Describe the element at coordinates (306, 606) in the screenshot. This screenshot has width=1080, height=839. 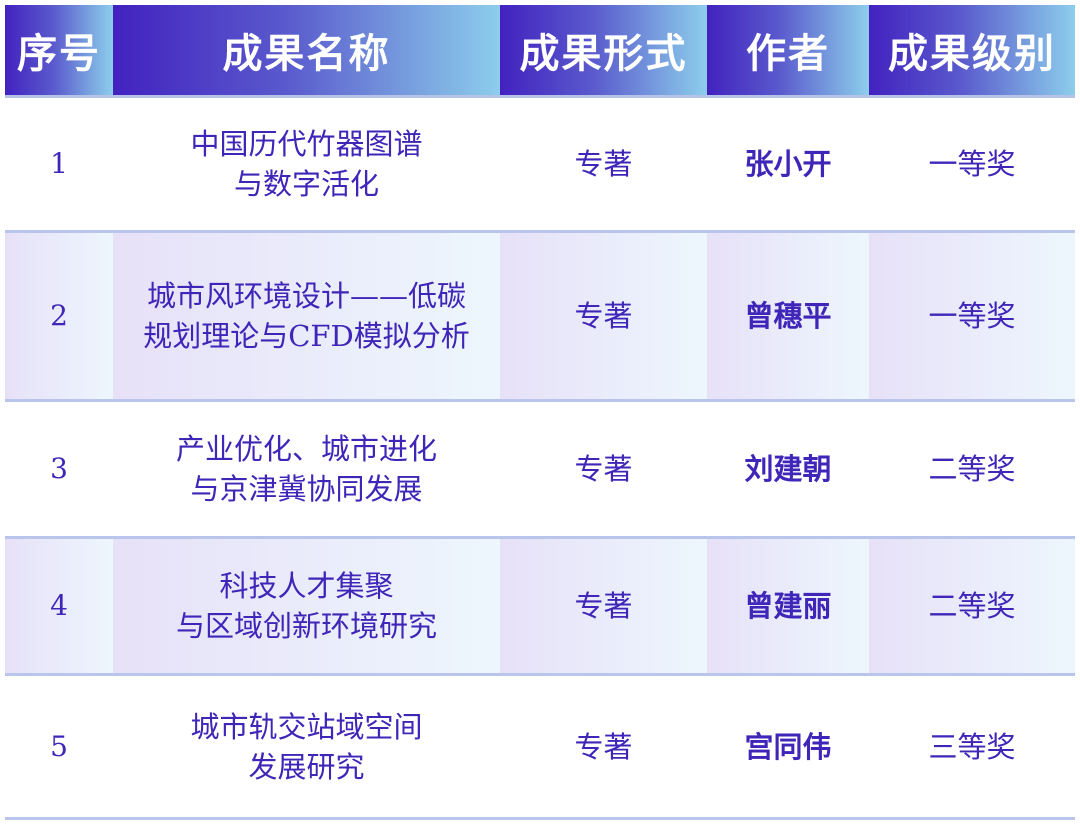
I see `row-title: 科技人才集聚与区域创新环境研究` at that location.